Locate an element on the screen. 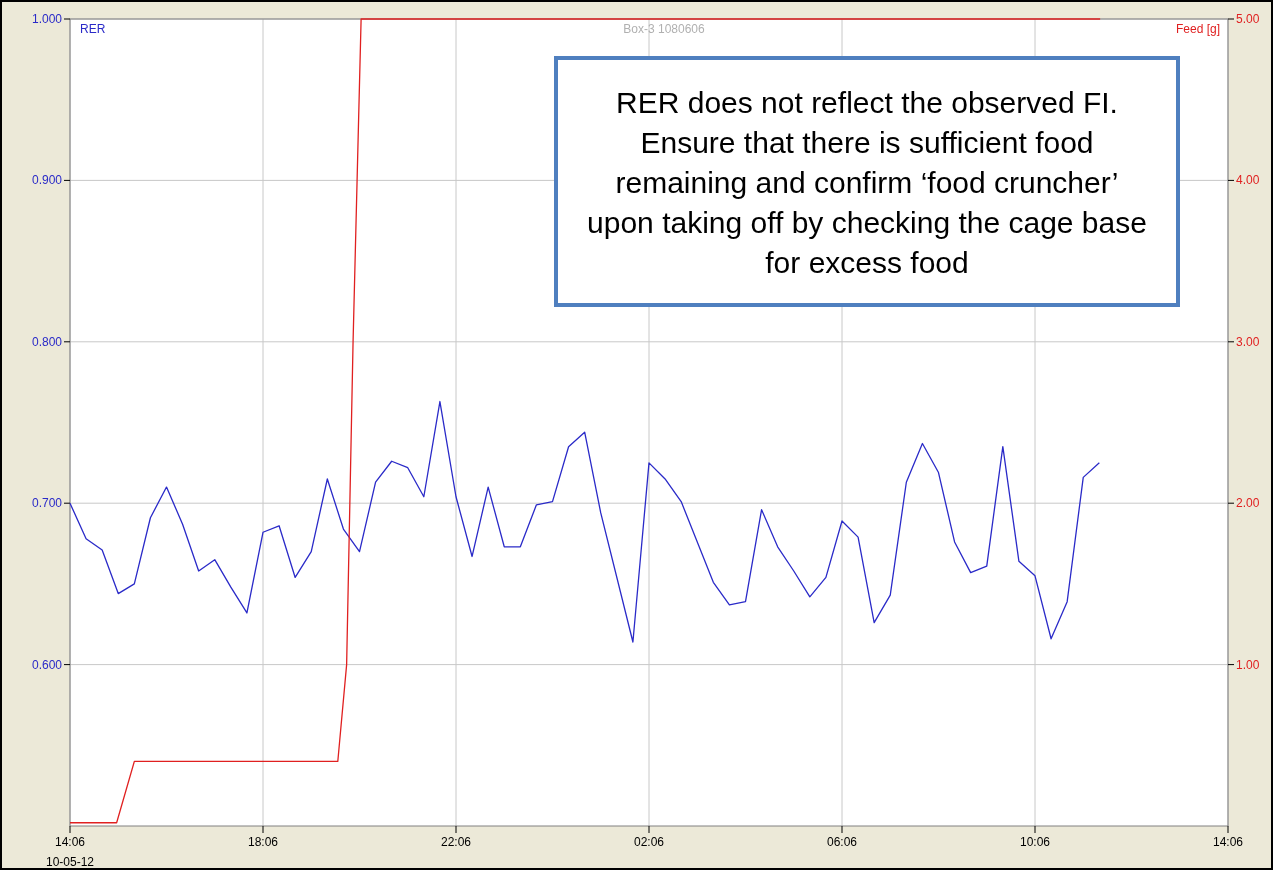 This screenshot has width=1273, height=870. y2-tick-label: 1.00 is located at coordinates (1248, 664).